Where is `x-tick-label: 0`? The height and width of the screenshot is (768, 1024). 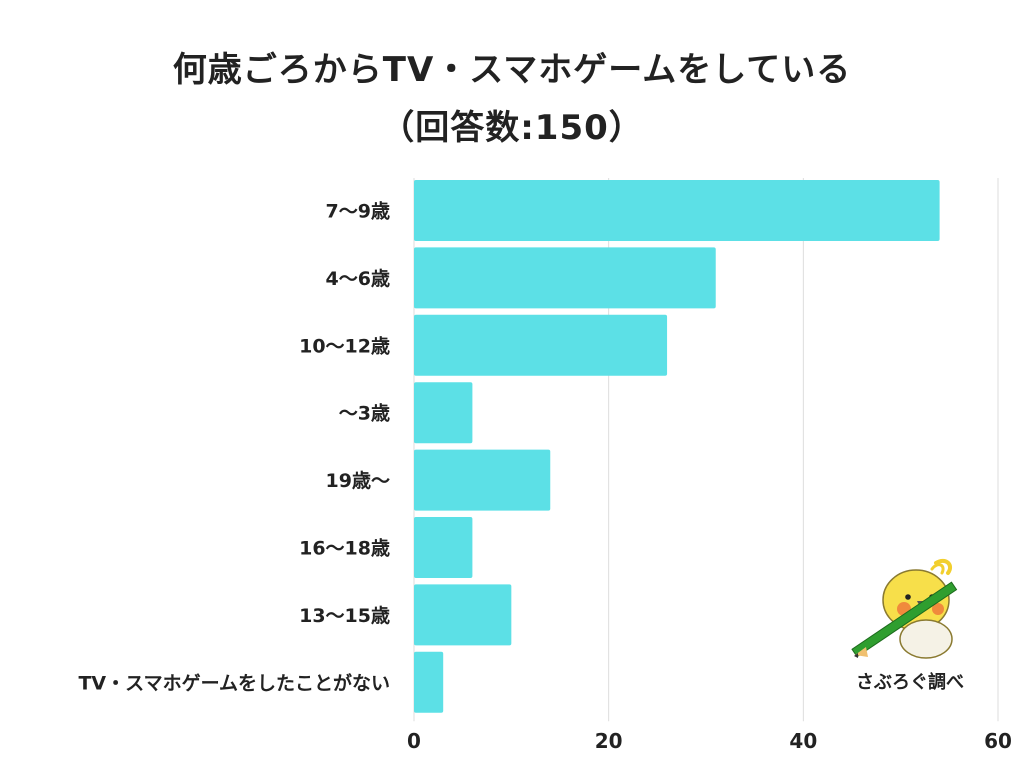
x-tick-label: 0 is located at coordinates (414, 741).